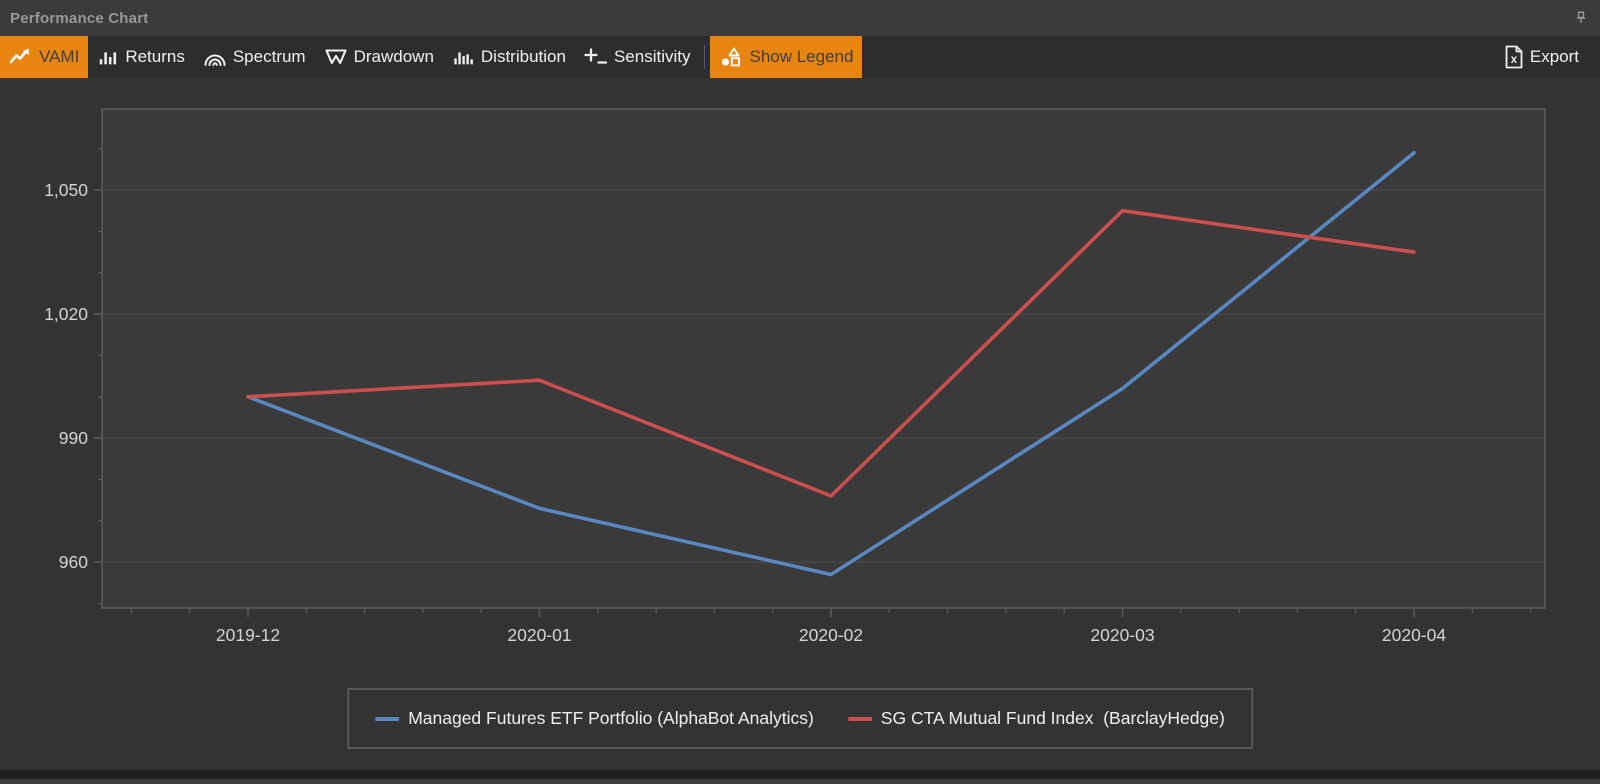  I want to click on tab-label: Drawdown, so click(393, 56).